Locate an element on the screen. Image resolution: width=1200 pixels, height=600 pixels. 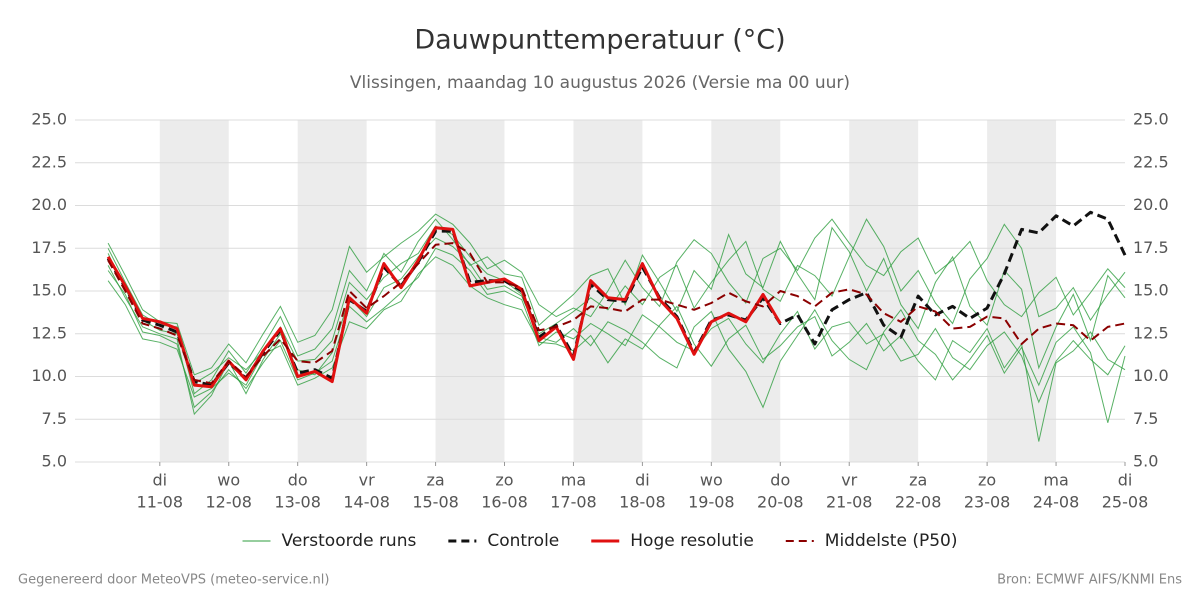
y2-tick-label: 25.0 is located at coordinates (1151, 119).